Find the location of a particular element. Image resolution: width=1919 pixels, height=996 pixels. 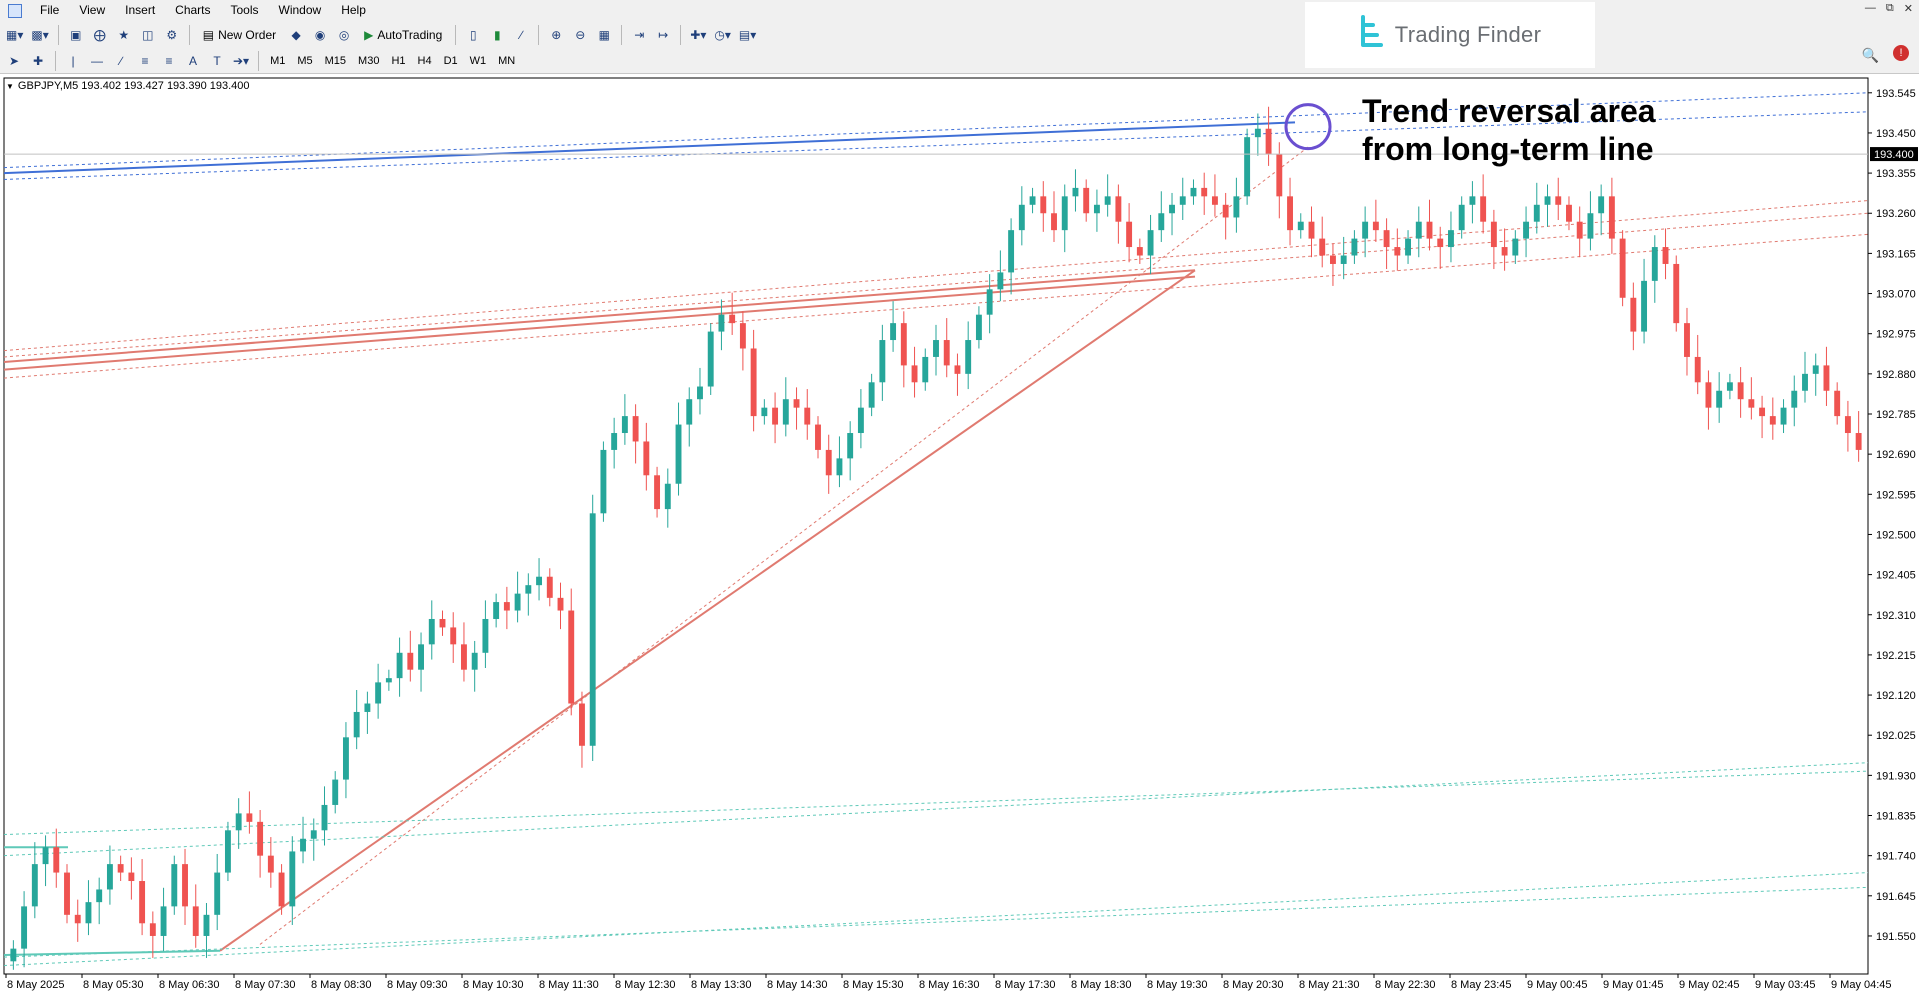

strategy-tester-icon: ⚙ is located at coordinates (172, 35).